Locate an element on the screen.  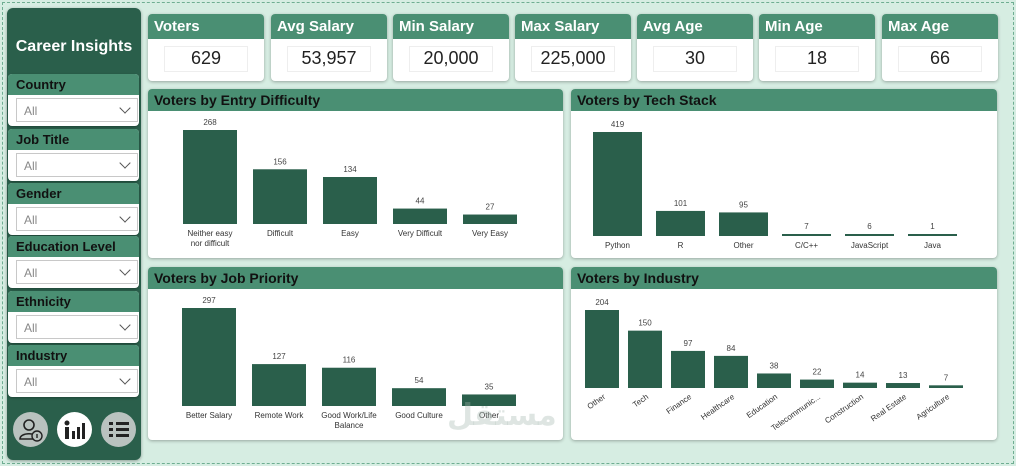
category-label: C/C++ is located at coordinates (806, 245).